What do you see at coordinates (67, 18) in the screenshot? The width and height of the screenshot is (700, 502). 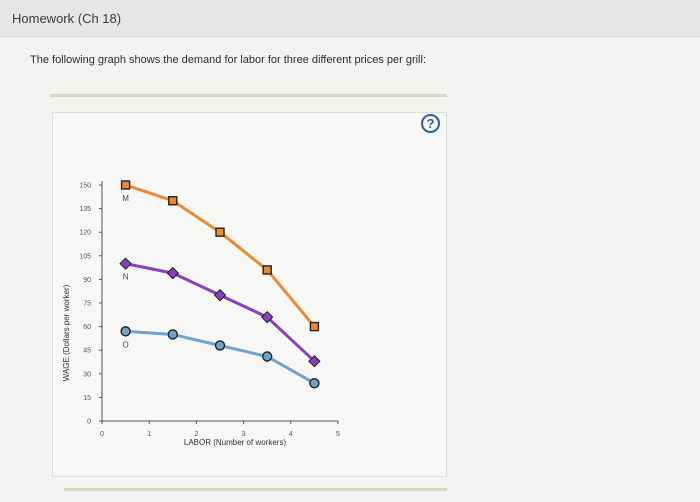 I see `homework-title: Homework (Ch 18)` at bounding box center [67, 18].